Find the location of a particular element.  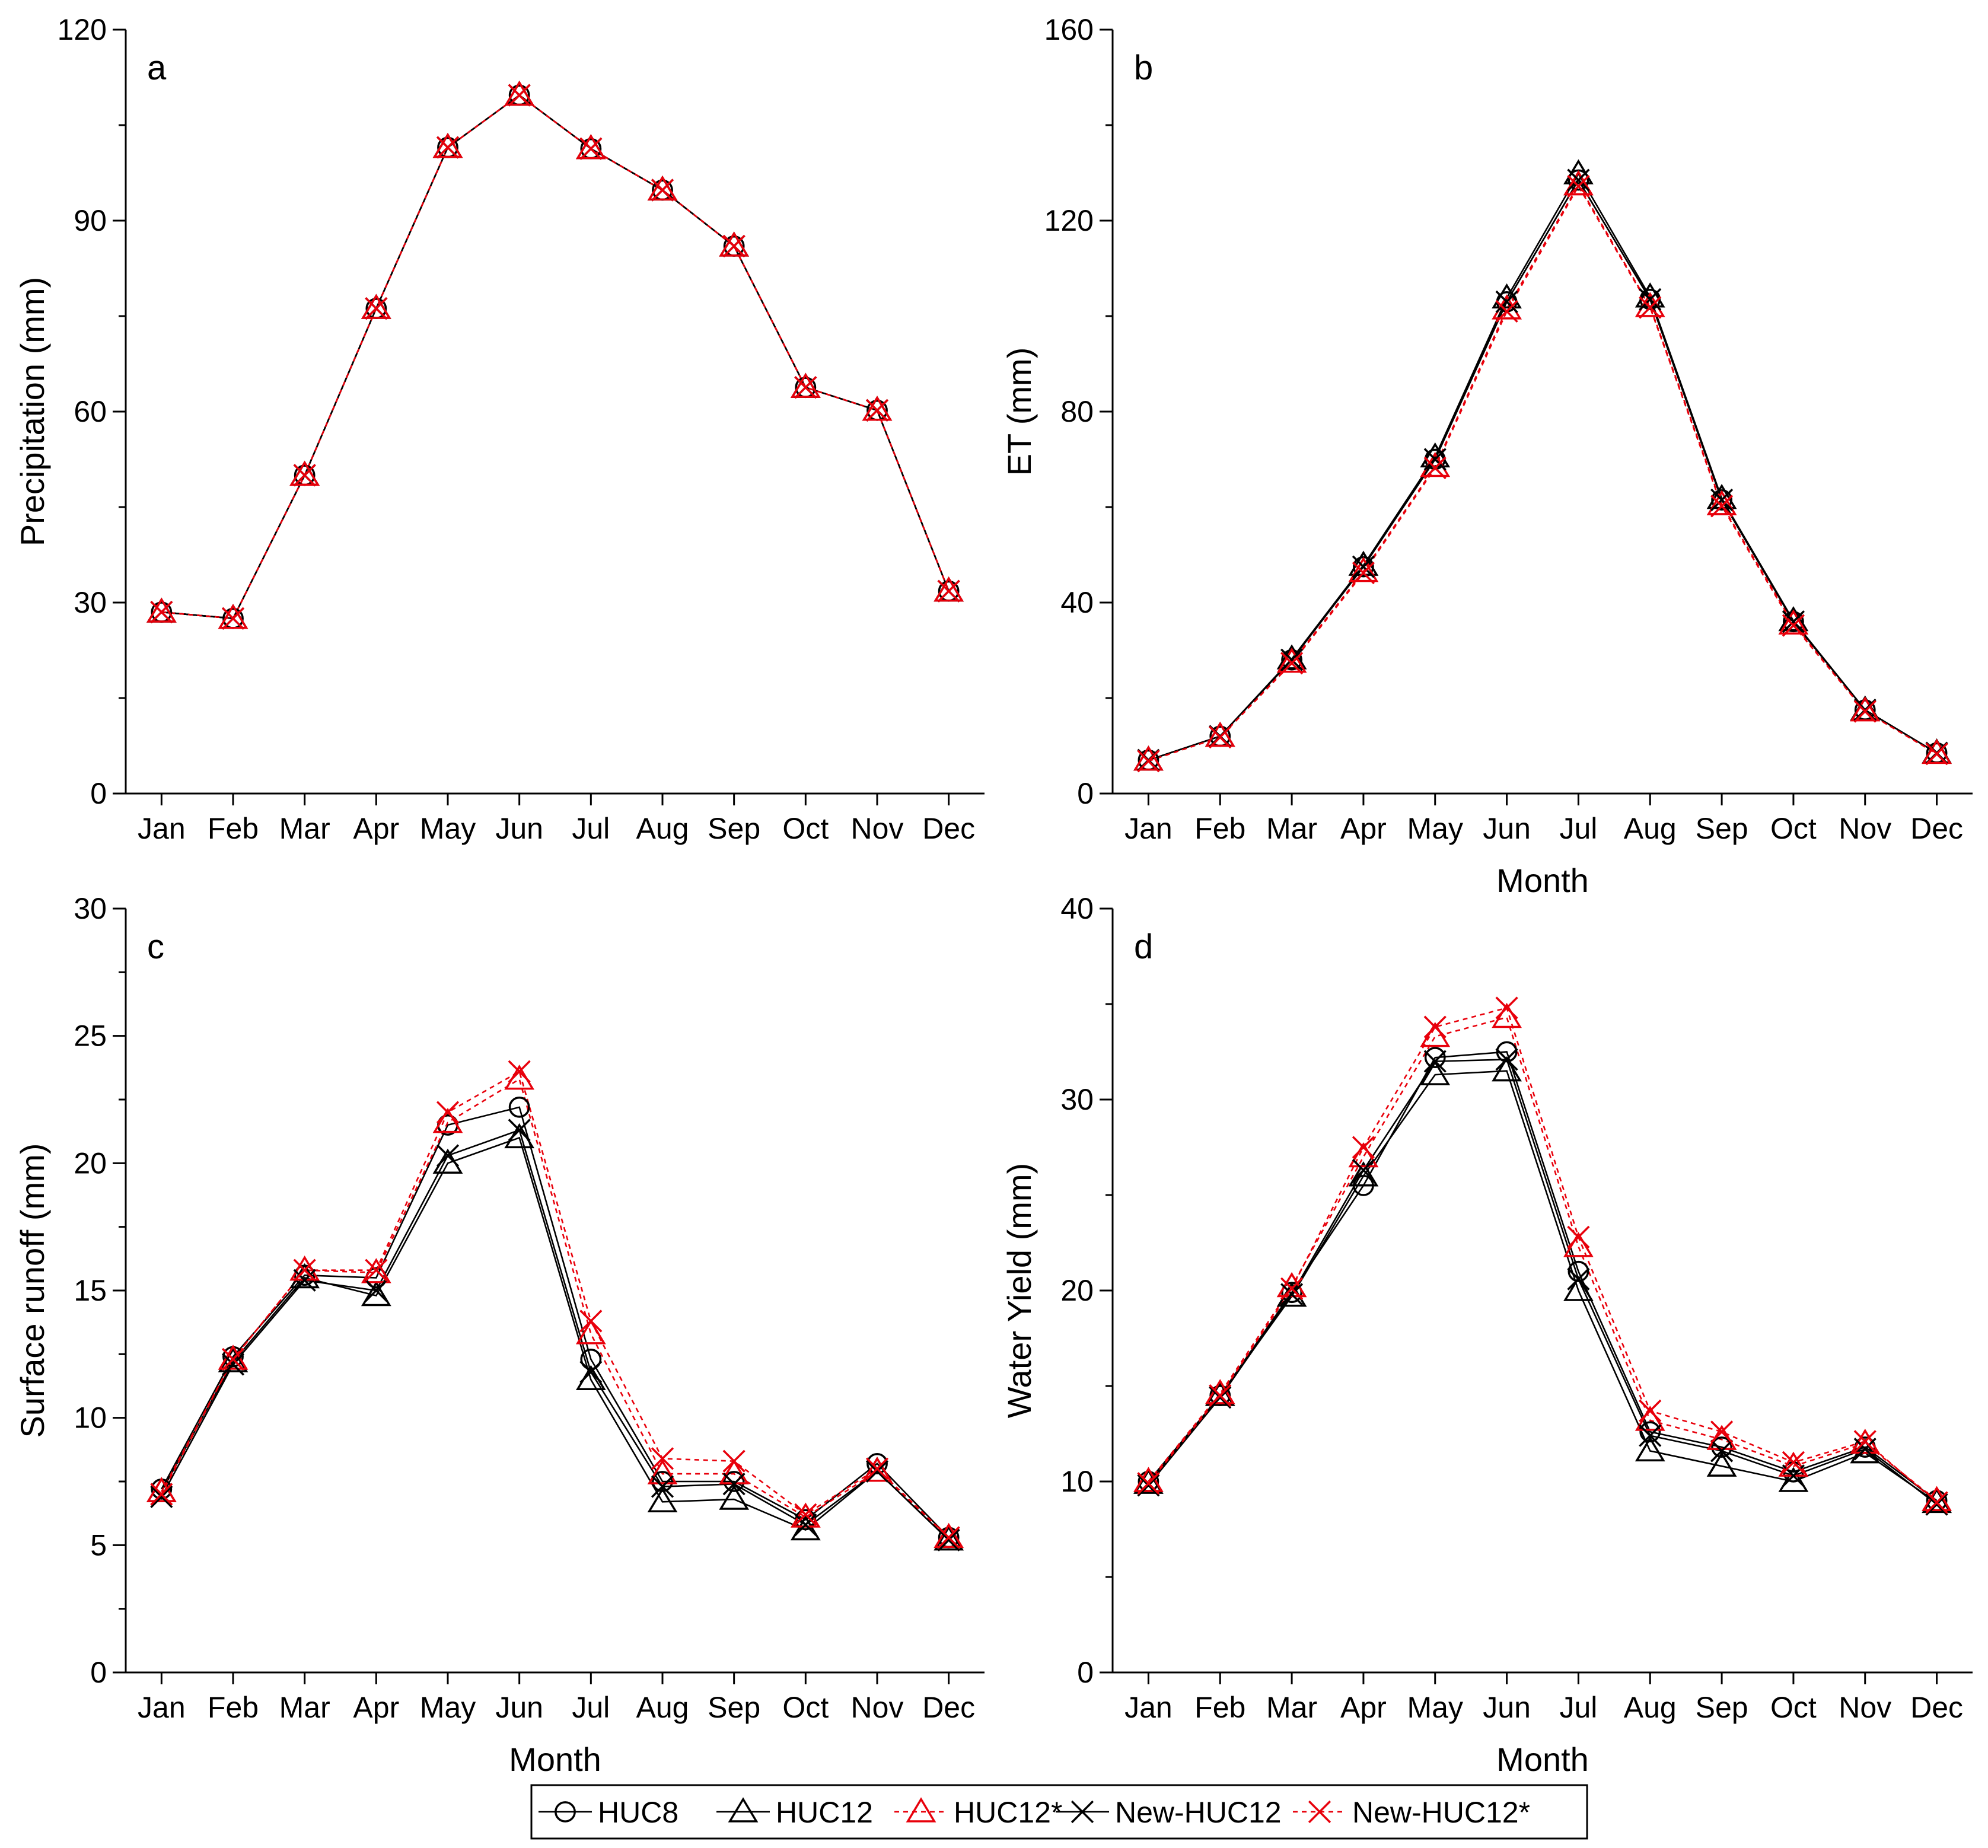

y-tick-label: 20 is located at coordinates (1077, 1290).